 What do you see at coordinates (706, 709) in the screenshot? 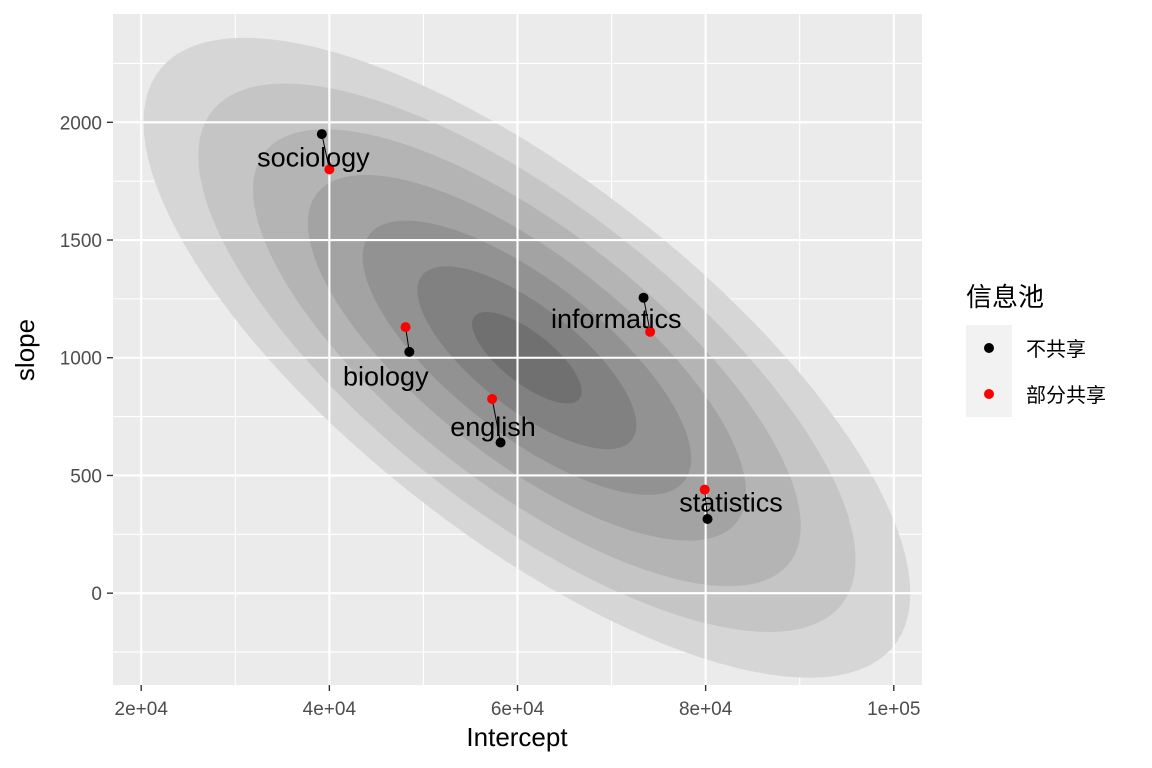
I see `x-tick-label: 8e+04` at bounding box center [706, 709].